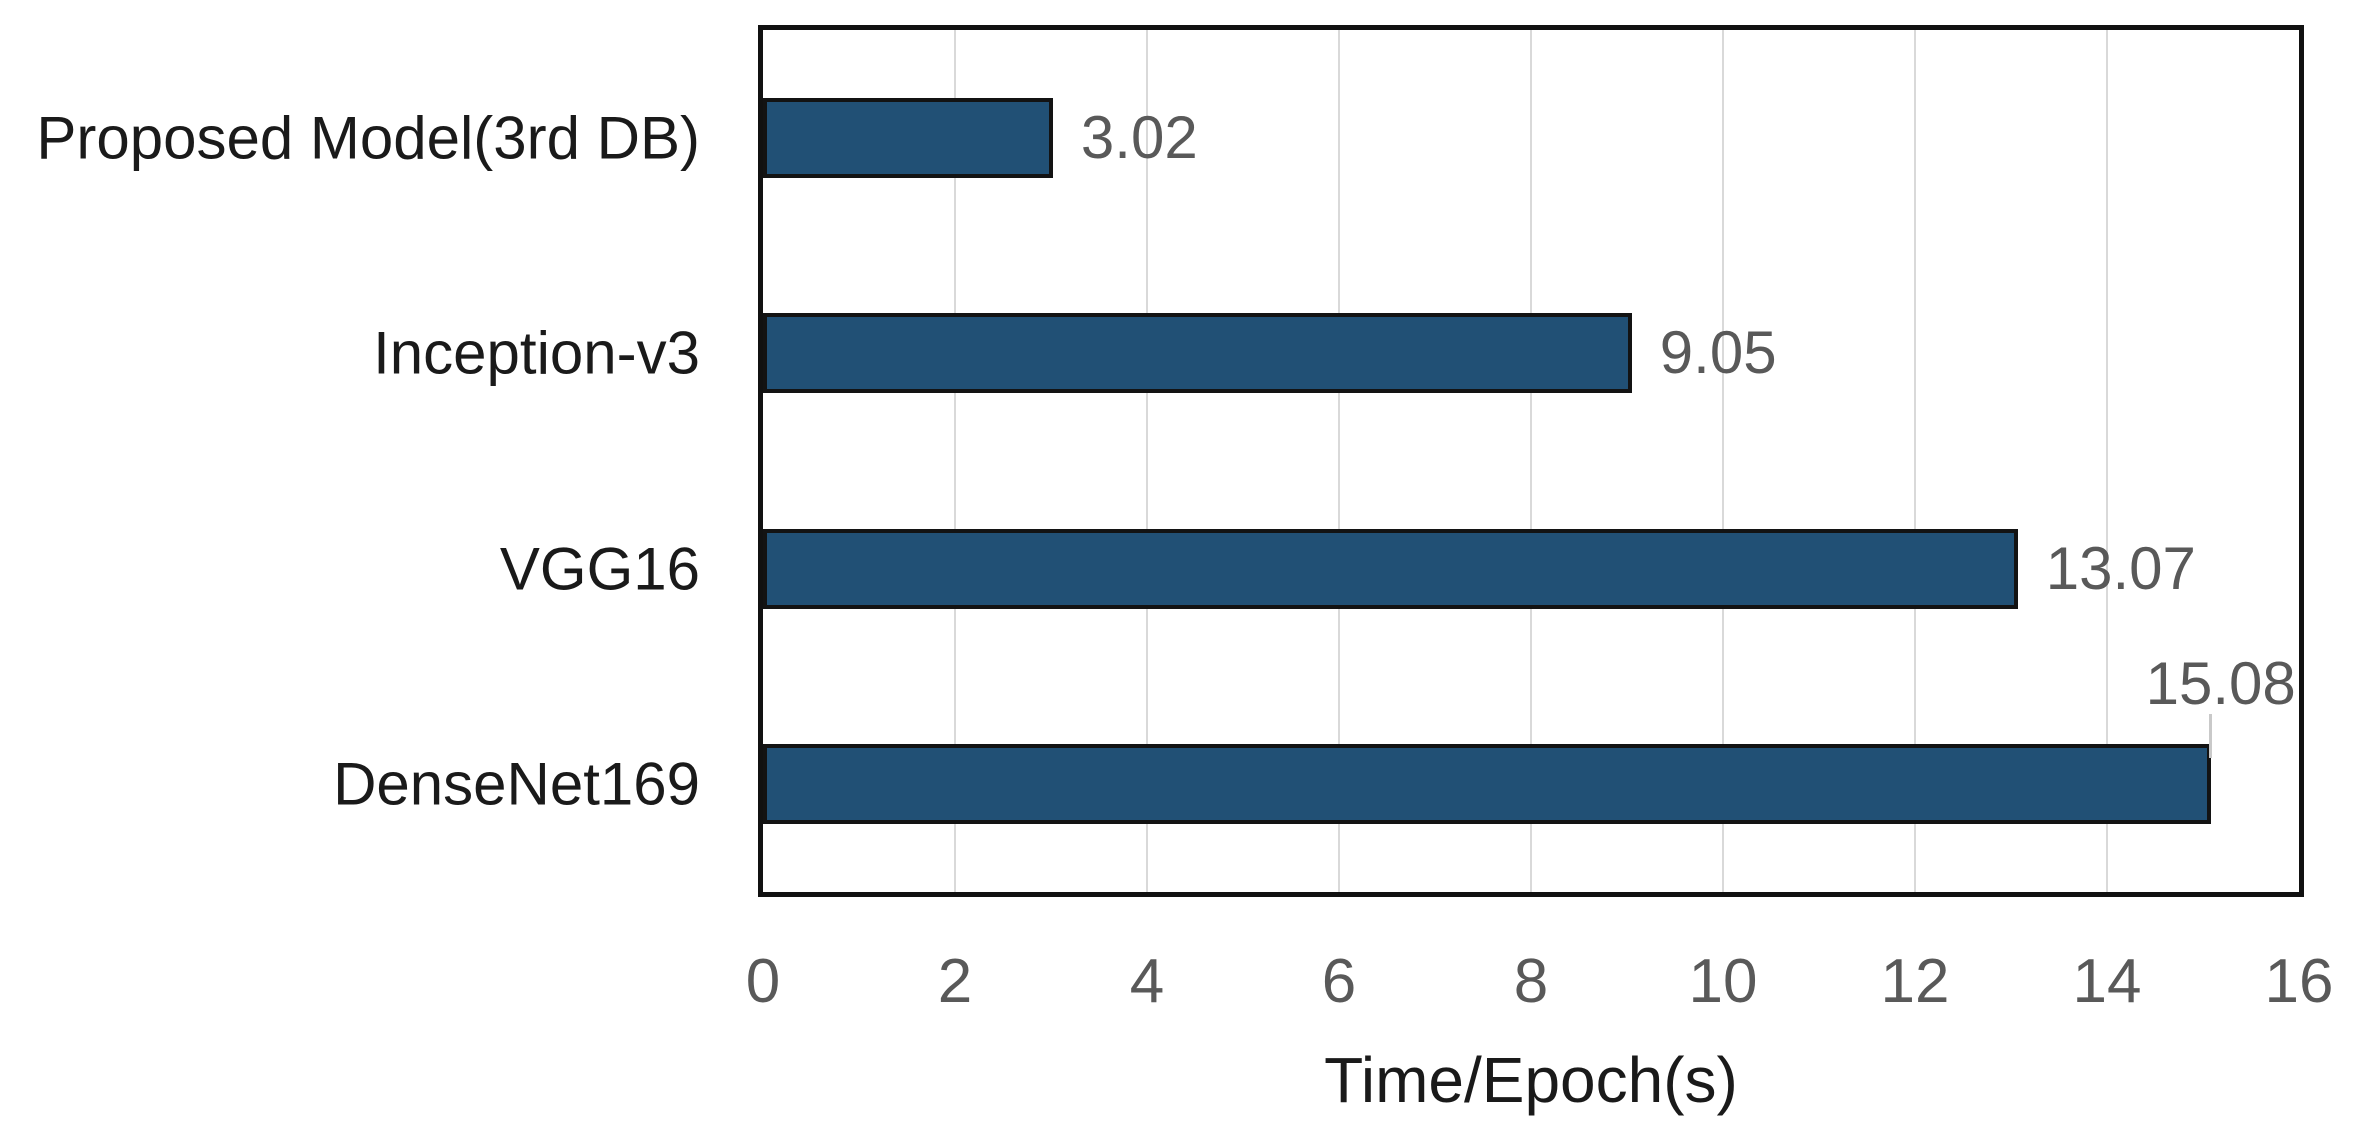  Describe the element at coordinates (1531, 981) in the screenshot. I see `x-tick-label: 8` at that location.